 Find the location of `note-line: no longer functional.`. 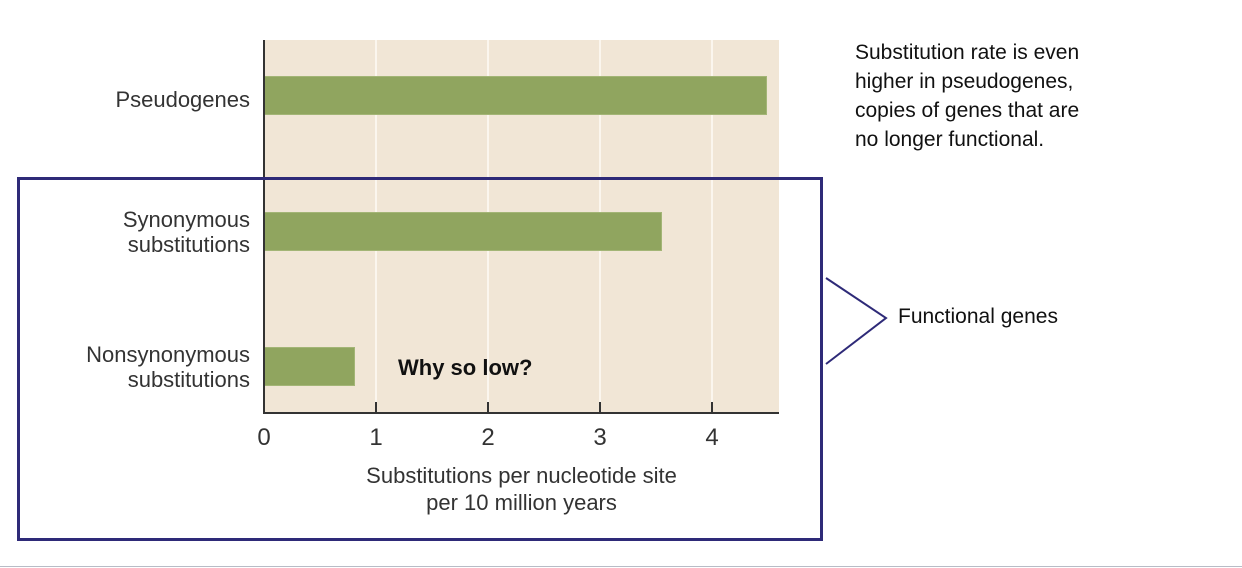

note-line: no longer functional. is located at coordinates (950, 139).